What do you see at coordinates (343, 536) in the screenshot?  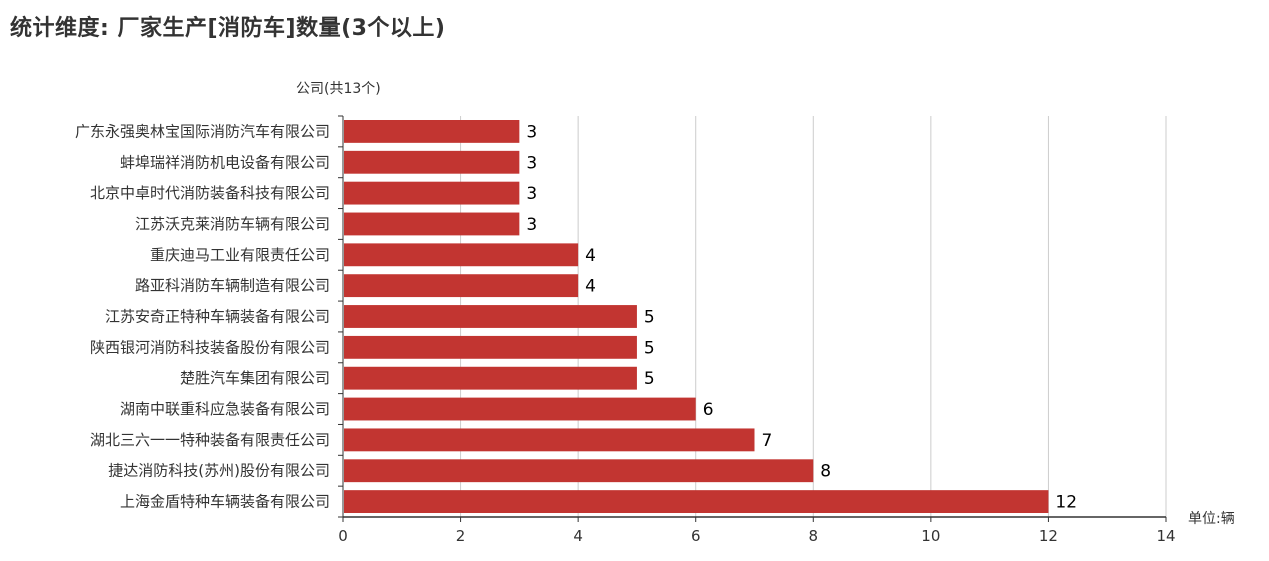 I see `x-tick-label: 0` at bounding box center [343, 536].